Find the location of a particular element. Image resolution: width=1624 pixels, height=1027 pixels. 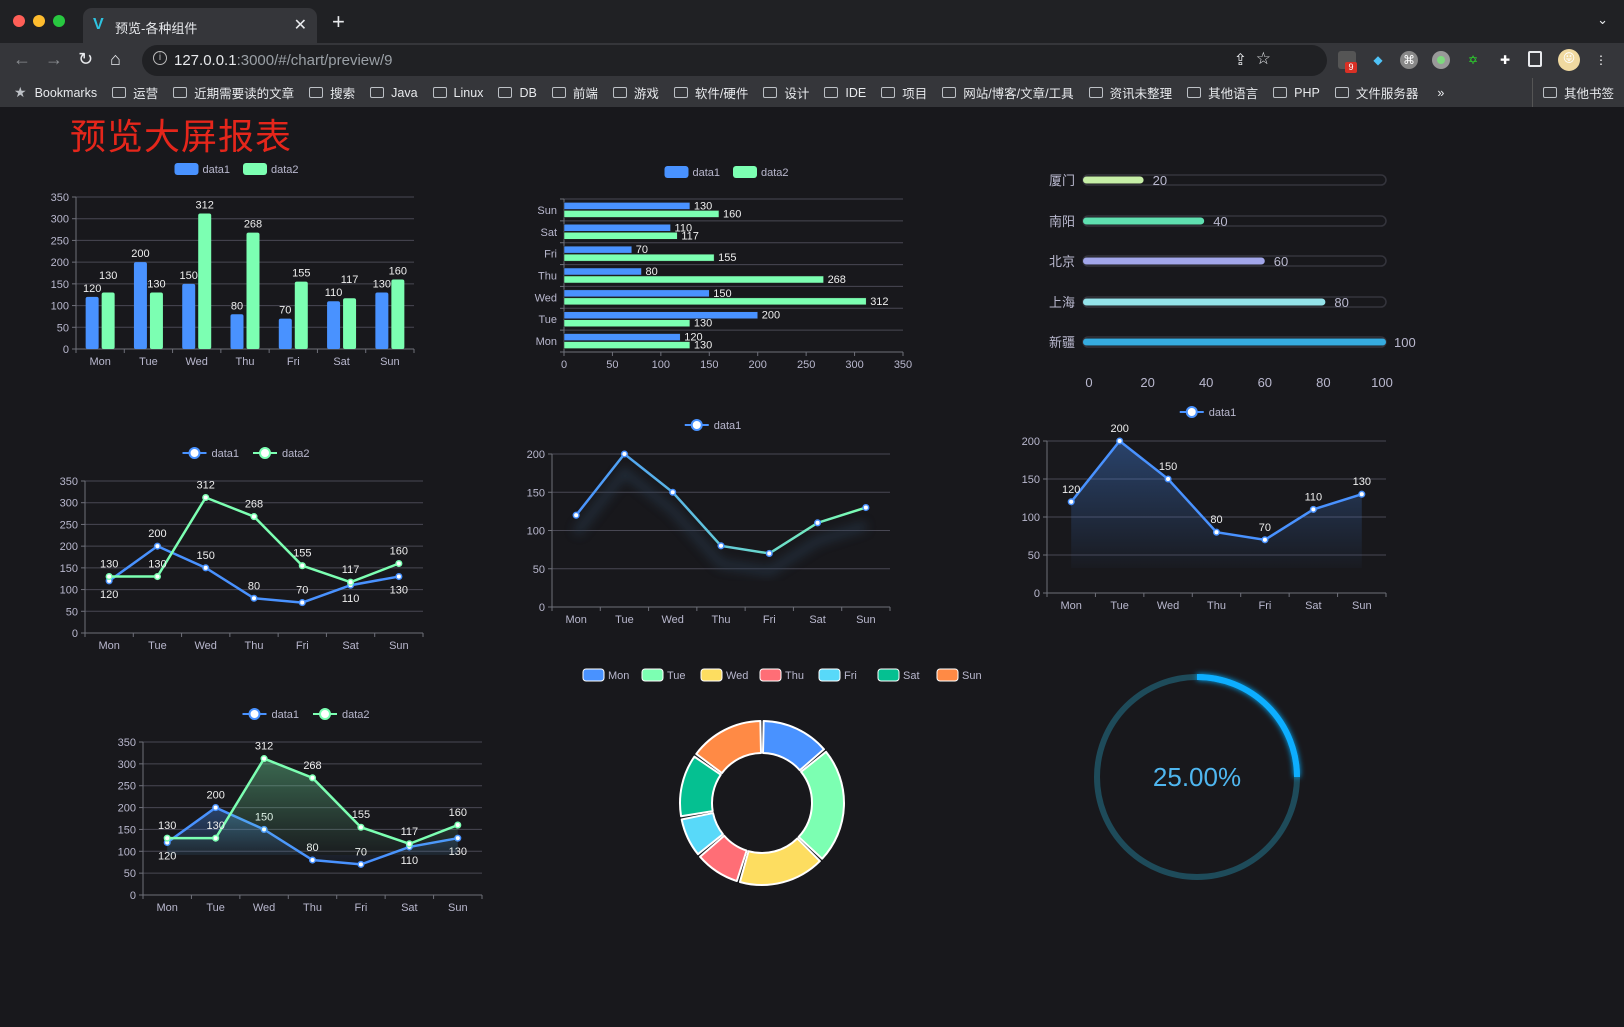

minimize-window-button is located at coordinates (39, 21).